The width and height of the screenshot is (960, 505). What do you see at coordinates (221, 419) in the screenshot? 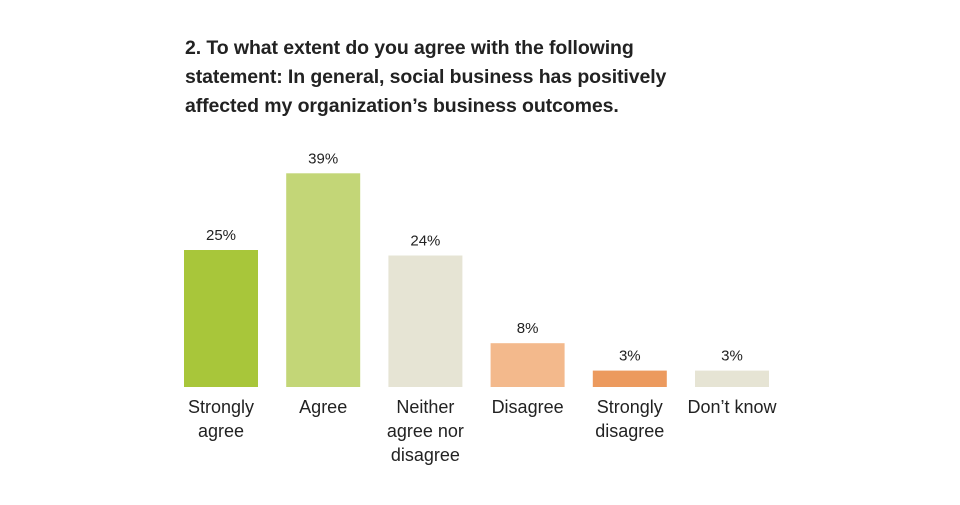
I see `category-label-0: Strongly agree` at bounding box center [221, 419].